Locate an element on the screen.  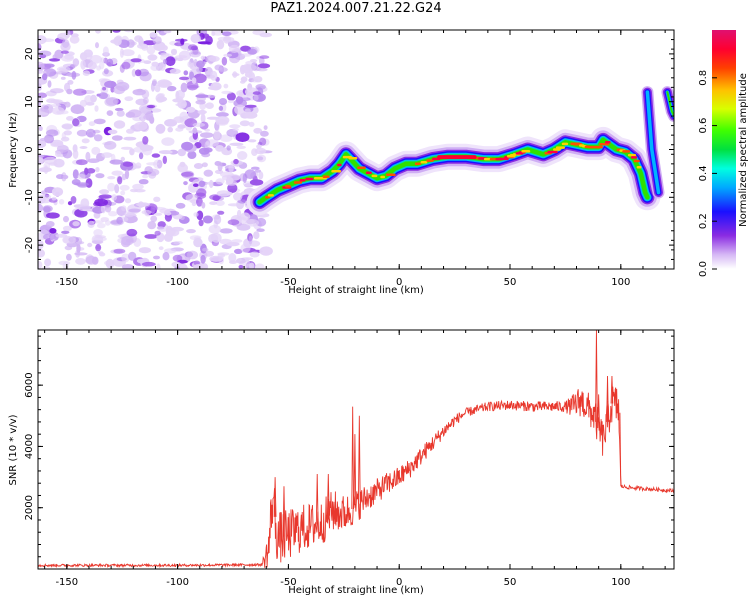
spectrogram-x-tick-label: -150 is located at coordinates (66, 282).